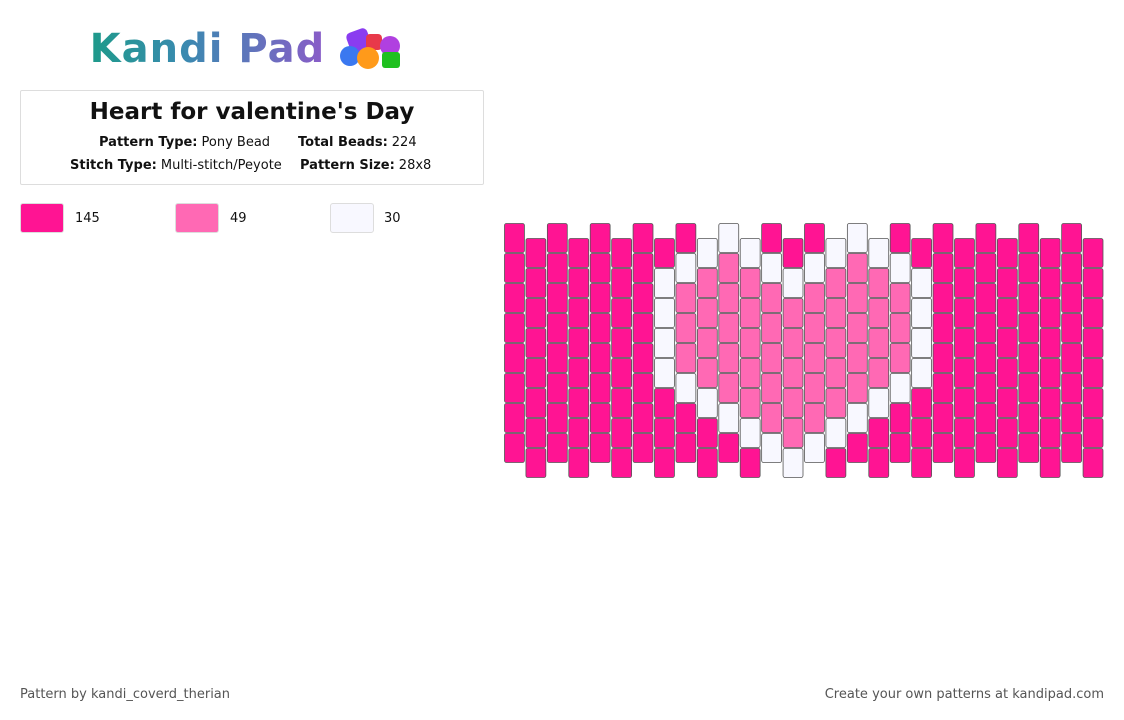 This screenshot has width=1124, height=720. Describe the element at coordinates (252, 49) in the screenshot. I see `logo: Kandi Pad` at that location.